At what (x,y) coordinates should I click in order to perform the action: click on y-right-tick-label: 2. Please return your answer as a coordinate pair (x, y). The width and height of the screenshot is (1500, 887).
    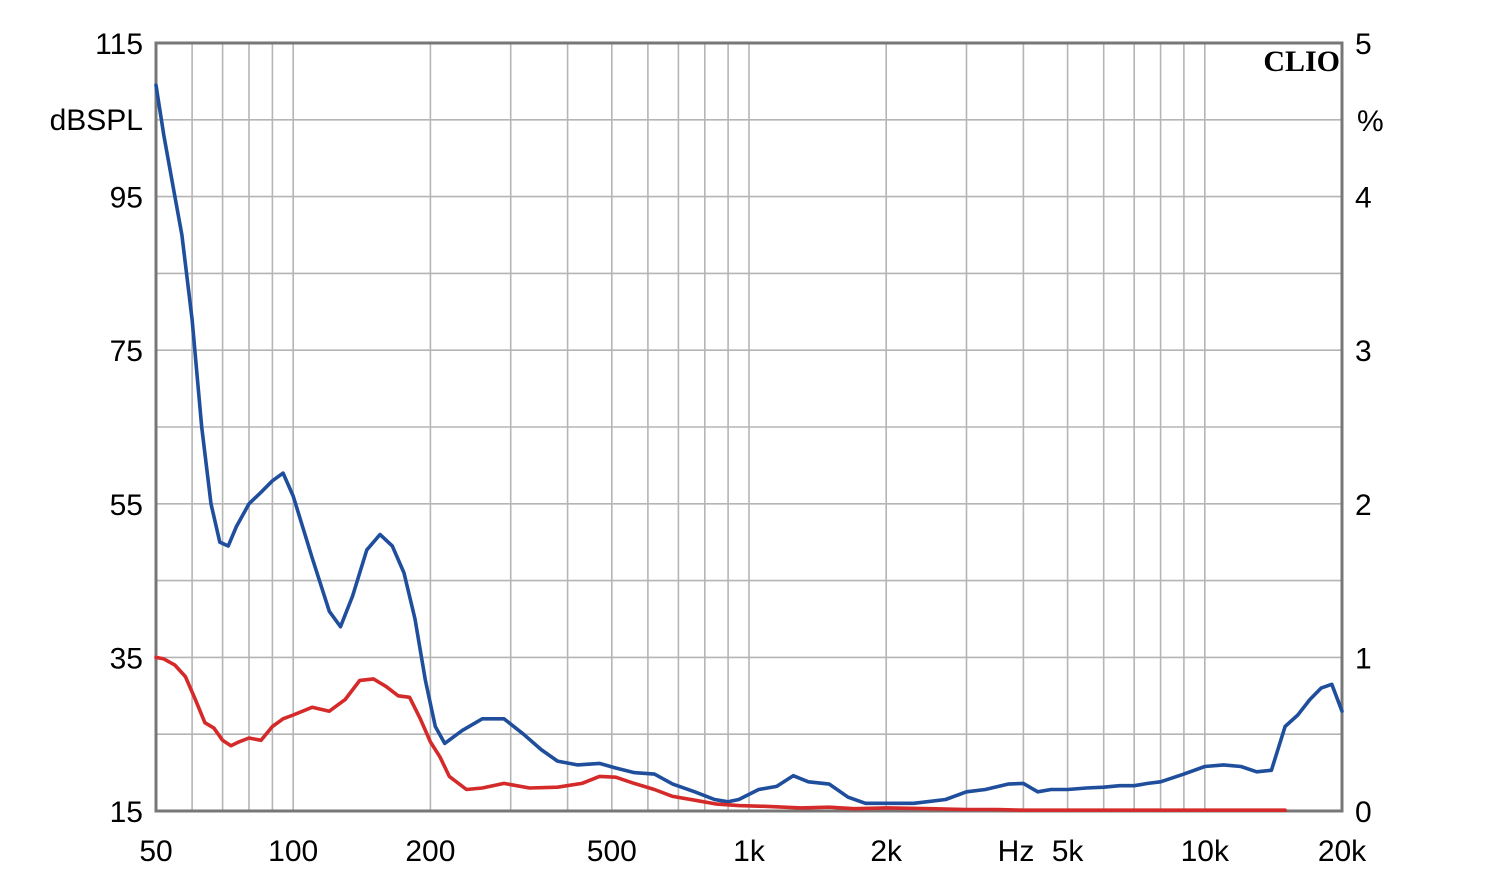
    Looking at the image, I should click on (1363, 505).